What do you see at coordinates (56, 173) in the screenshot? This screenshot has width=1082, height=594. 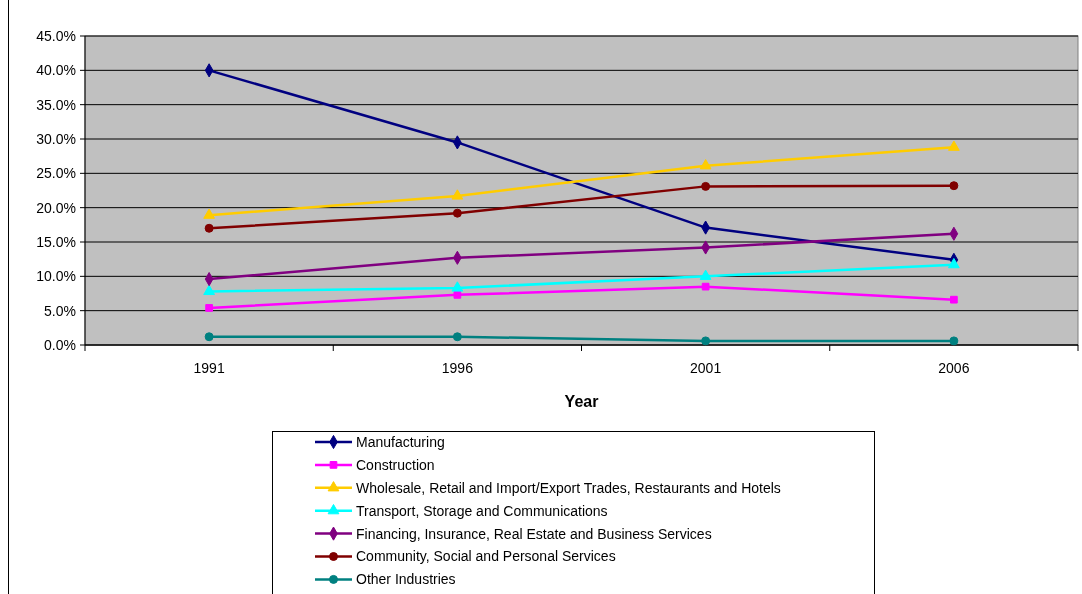 I see `y-tick-label: 25.0%` at bounding box center [56, 173].